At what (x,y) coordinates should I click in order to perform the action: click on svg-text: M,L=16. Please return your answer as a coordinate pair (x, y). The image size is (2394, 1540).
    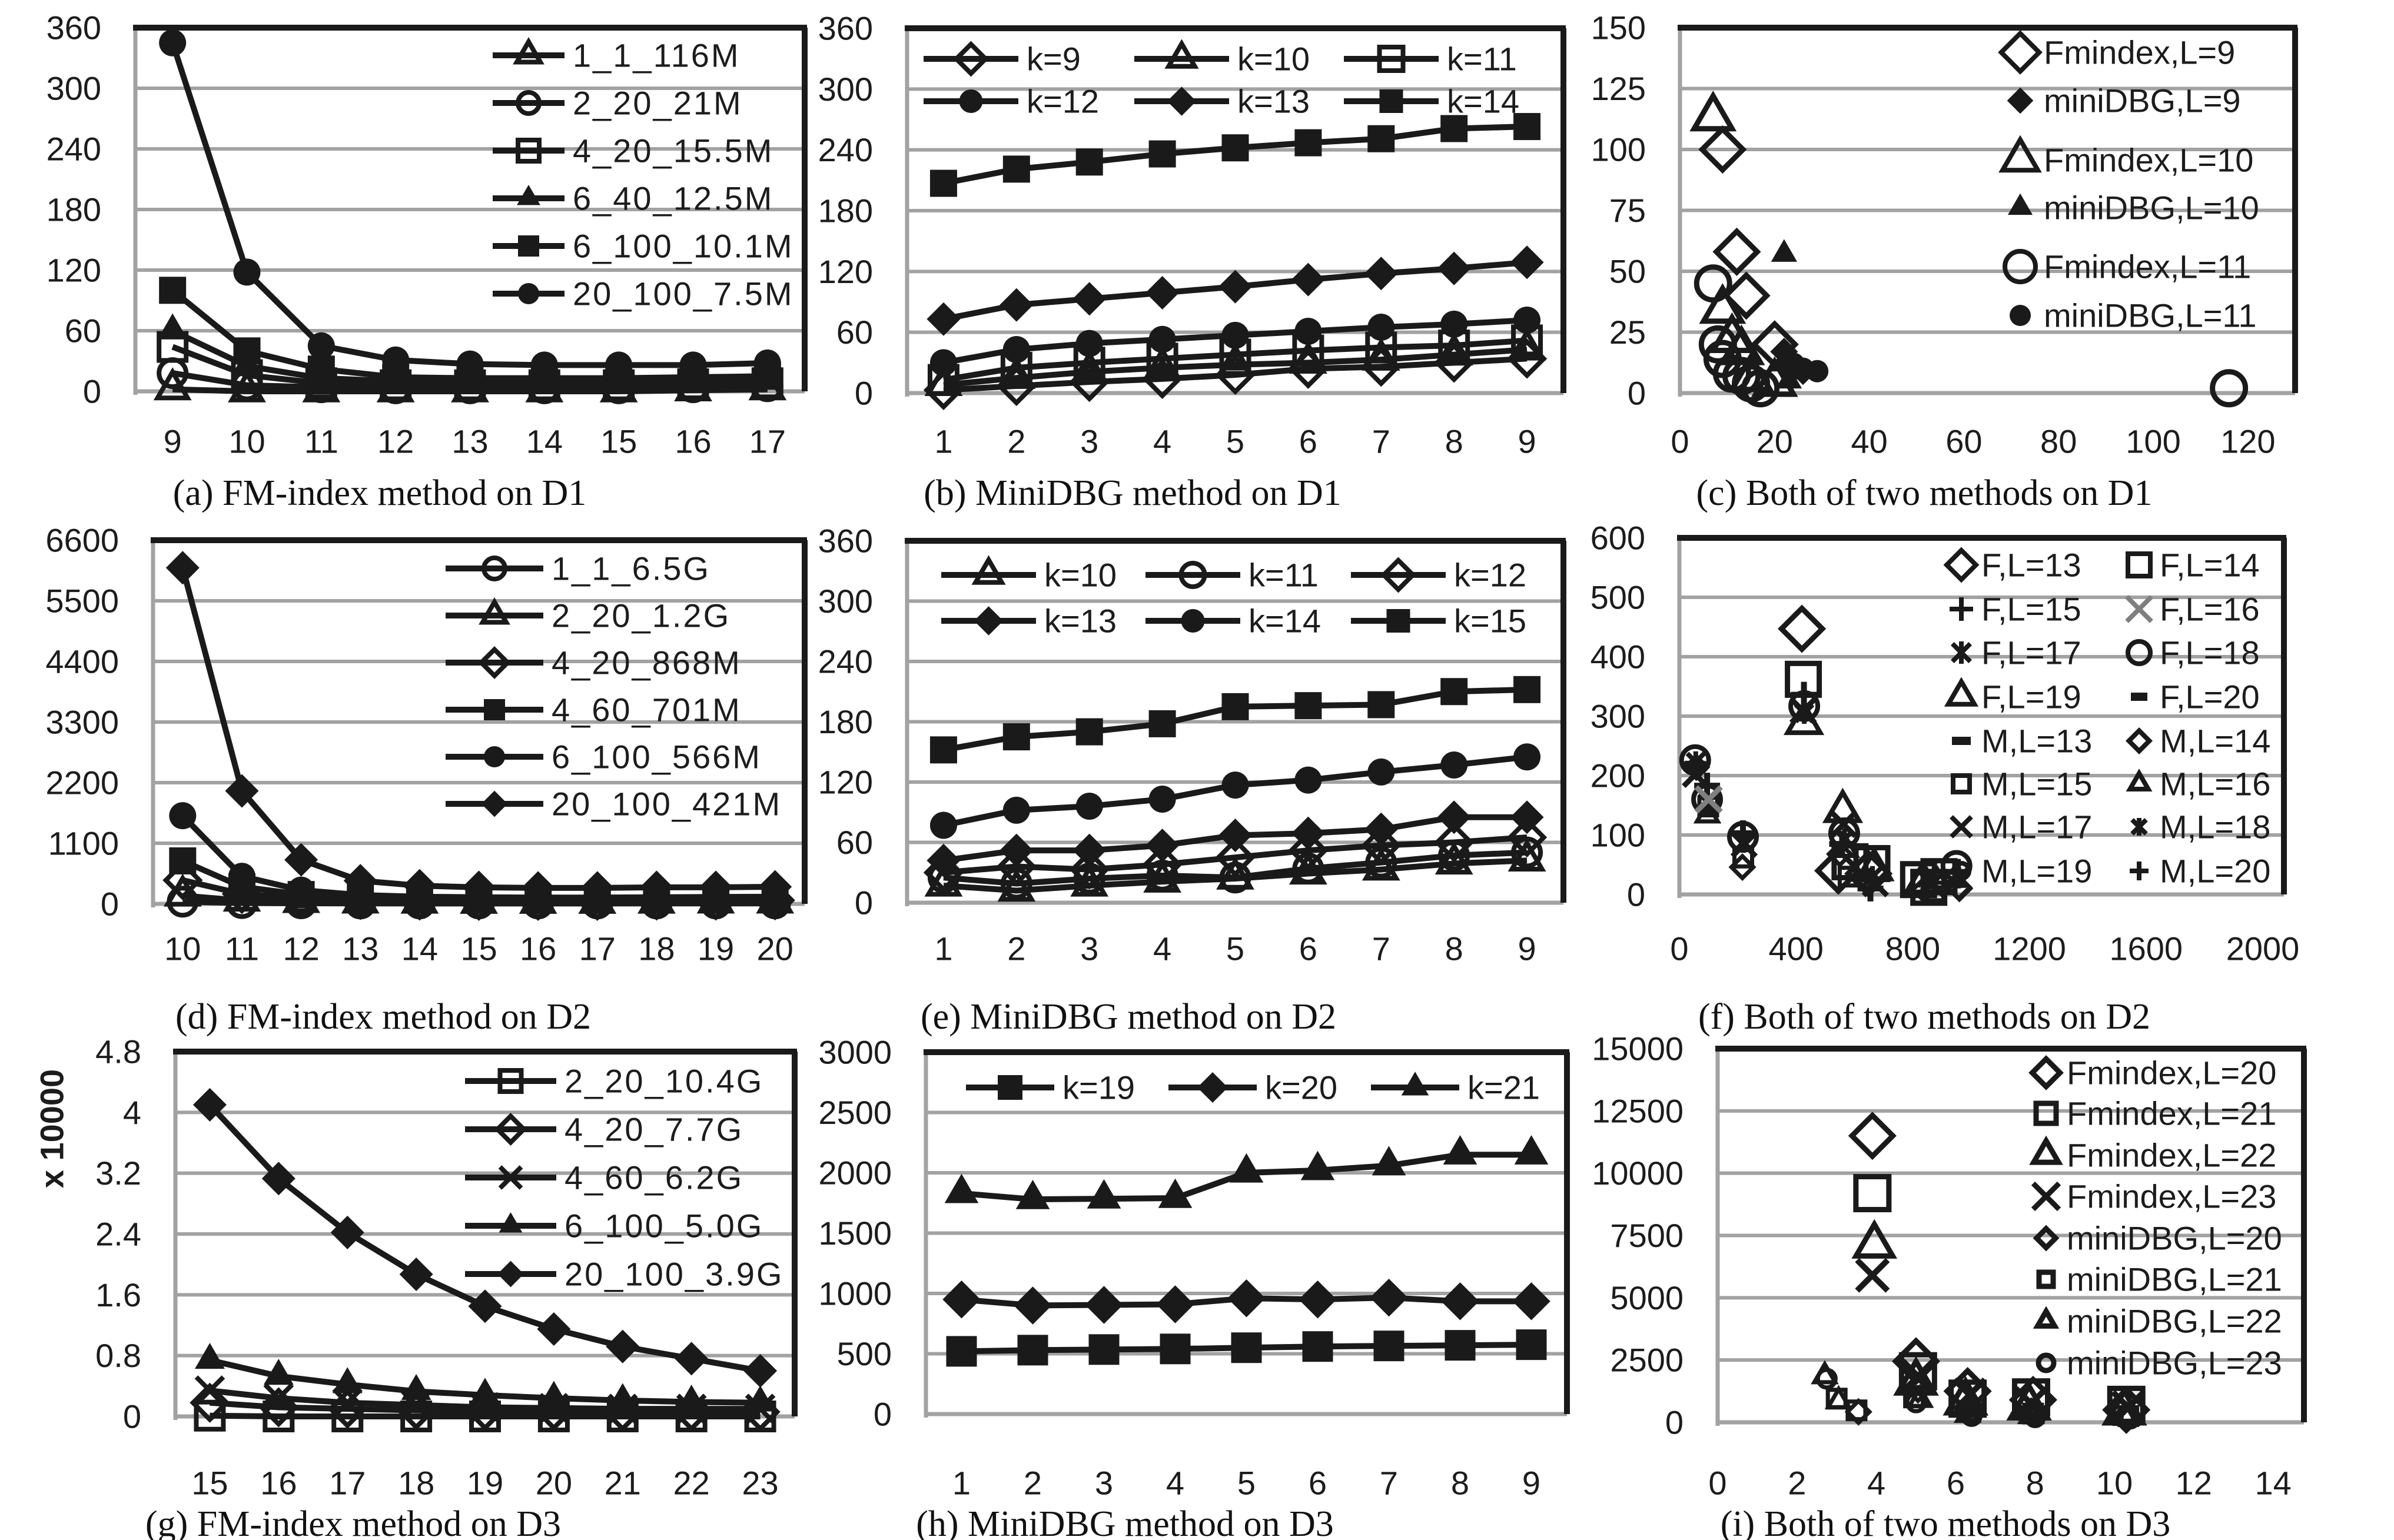
    Looking at the image, I should click on (2215, 784).